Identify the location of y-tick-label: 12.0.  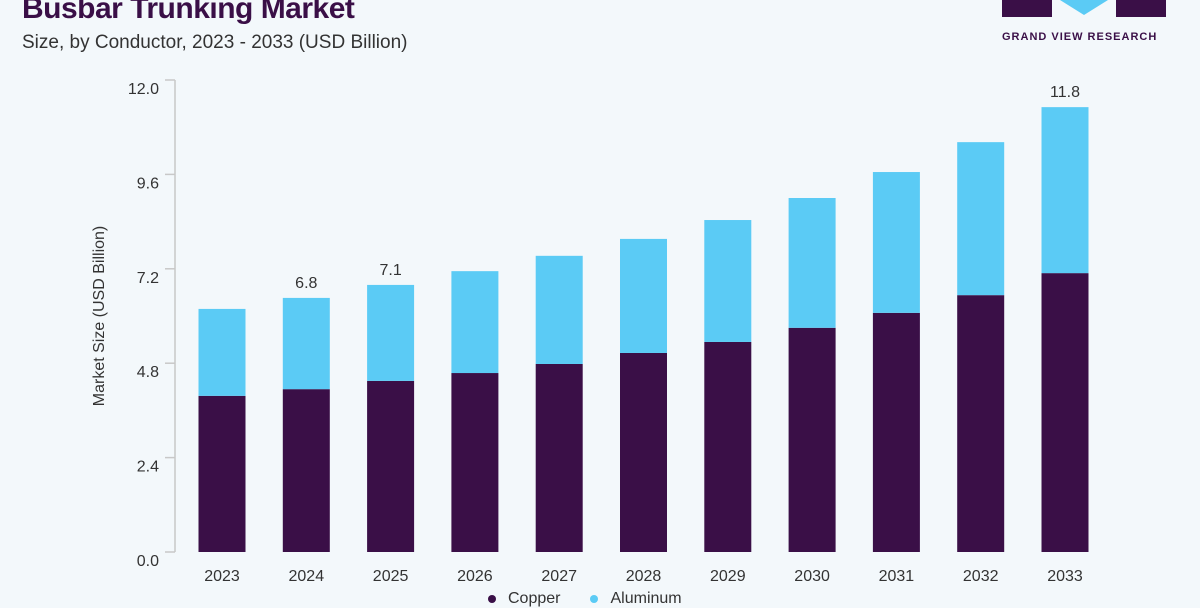
(143, 89).